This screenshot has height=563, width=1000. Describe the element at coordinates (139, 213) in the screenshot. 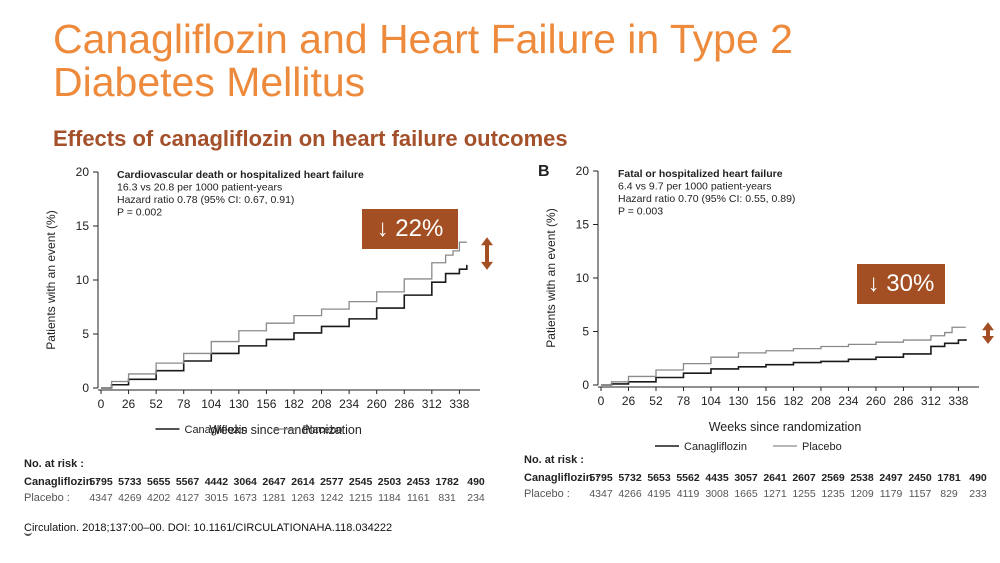

I see `stat-annotation: P = 0.002` at that location.